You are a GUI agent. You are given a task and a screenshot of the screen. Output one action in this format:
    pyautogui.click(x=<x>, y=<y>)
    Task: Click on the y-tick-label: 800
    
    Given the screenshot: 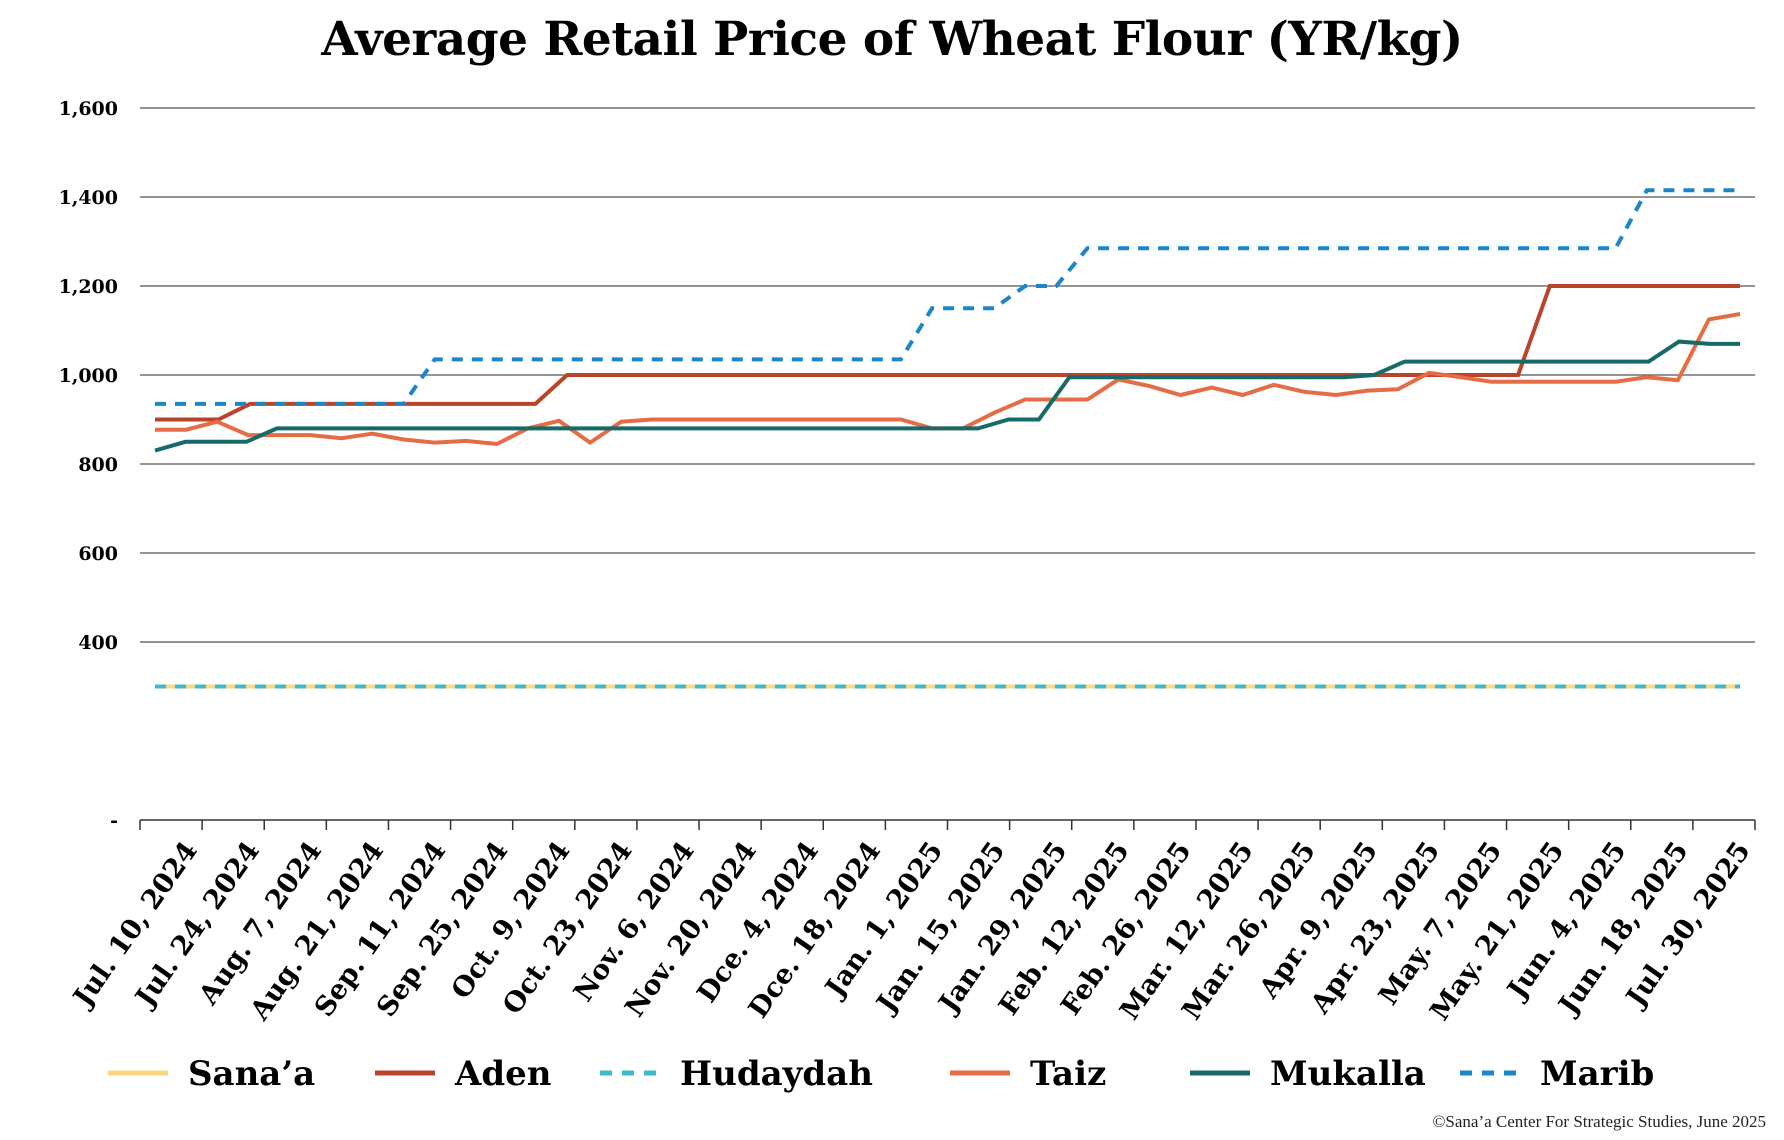 What is the action you would take?
    pyautogui.click(x=98, y=465)
    